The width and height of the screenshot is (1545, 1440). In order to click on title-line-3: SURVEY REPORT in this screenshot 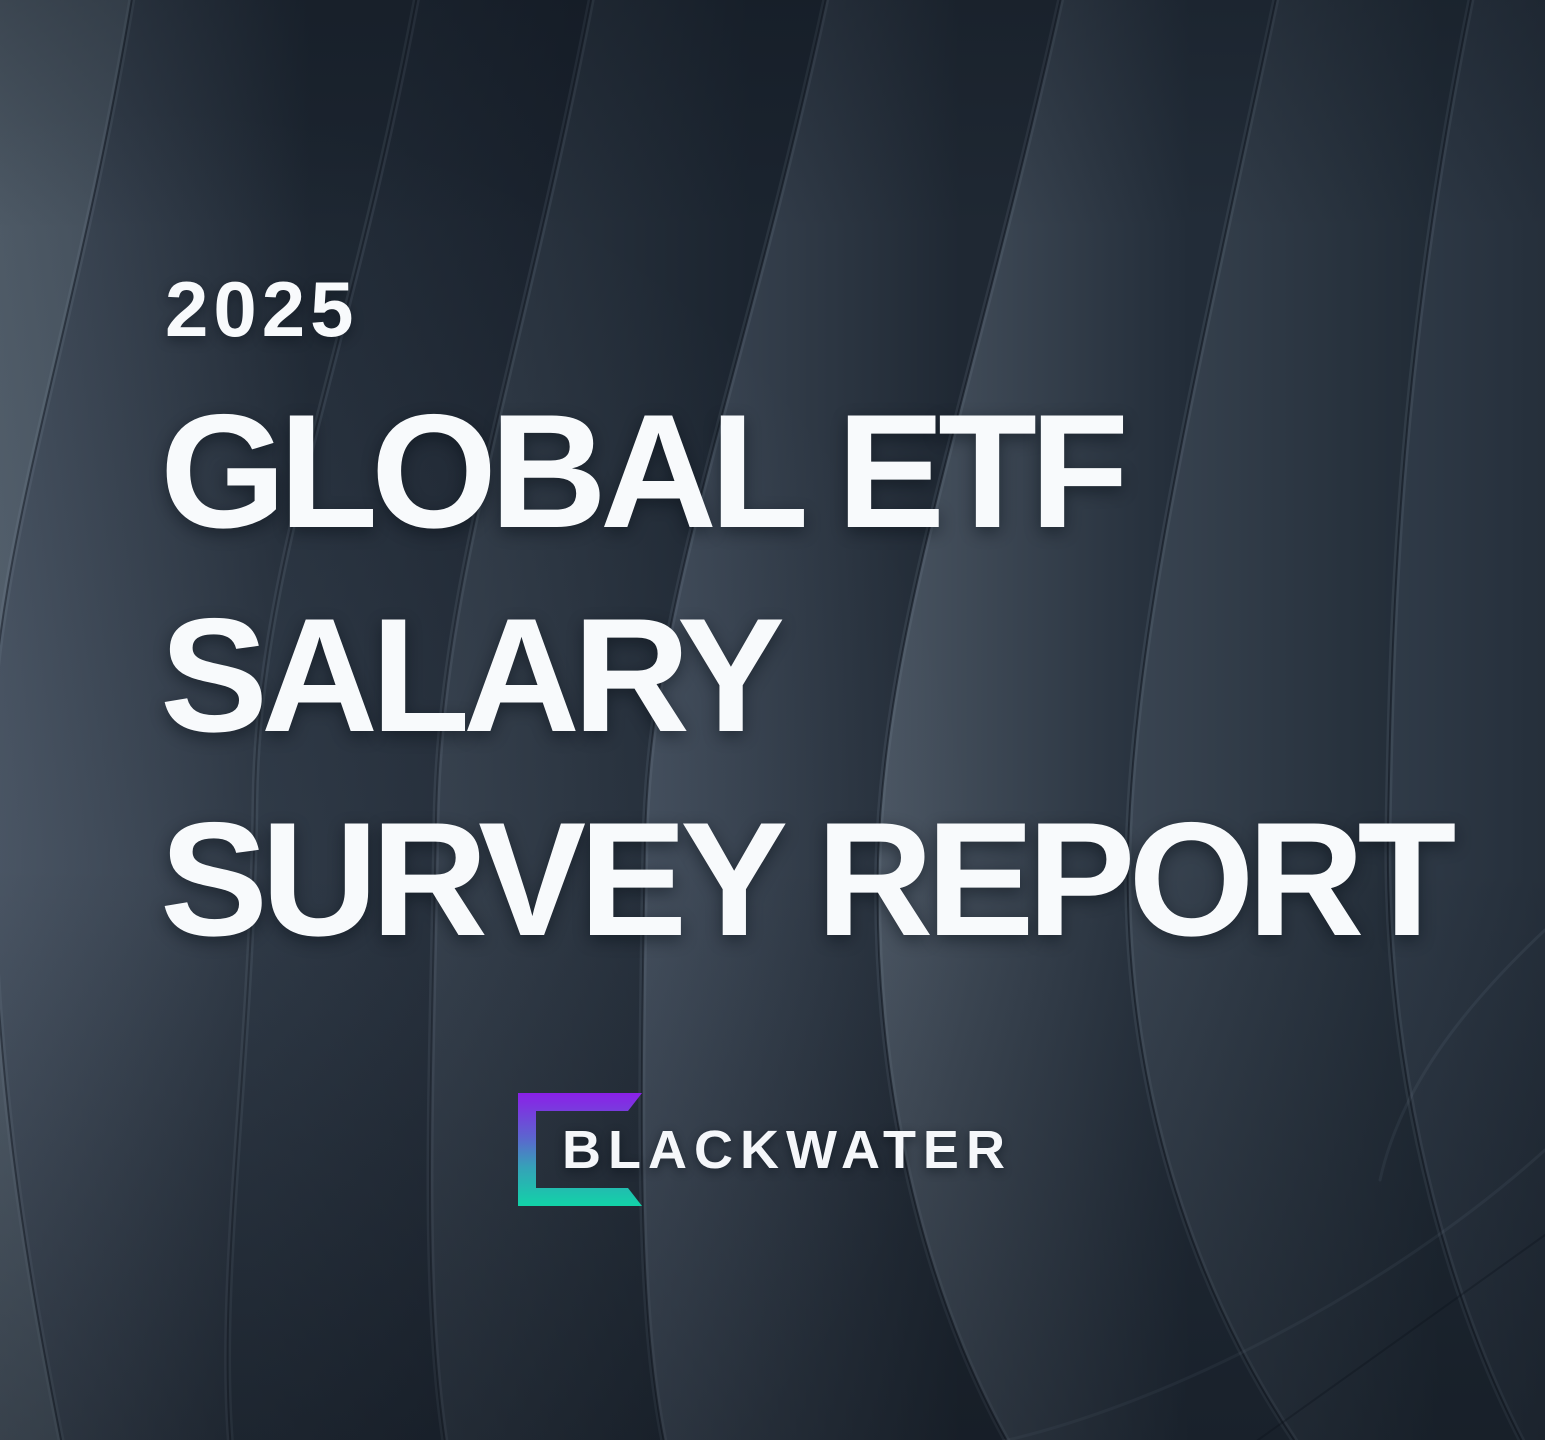, I will do `click(808, 879)`.